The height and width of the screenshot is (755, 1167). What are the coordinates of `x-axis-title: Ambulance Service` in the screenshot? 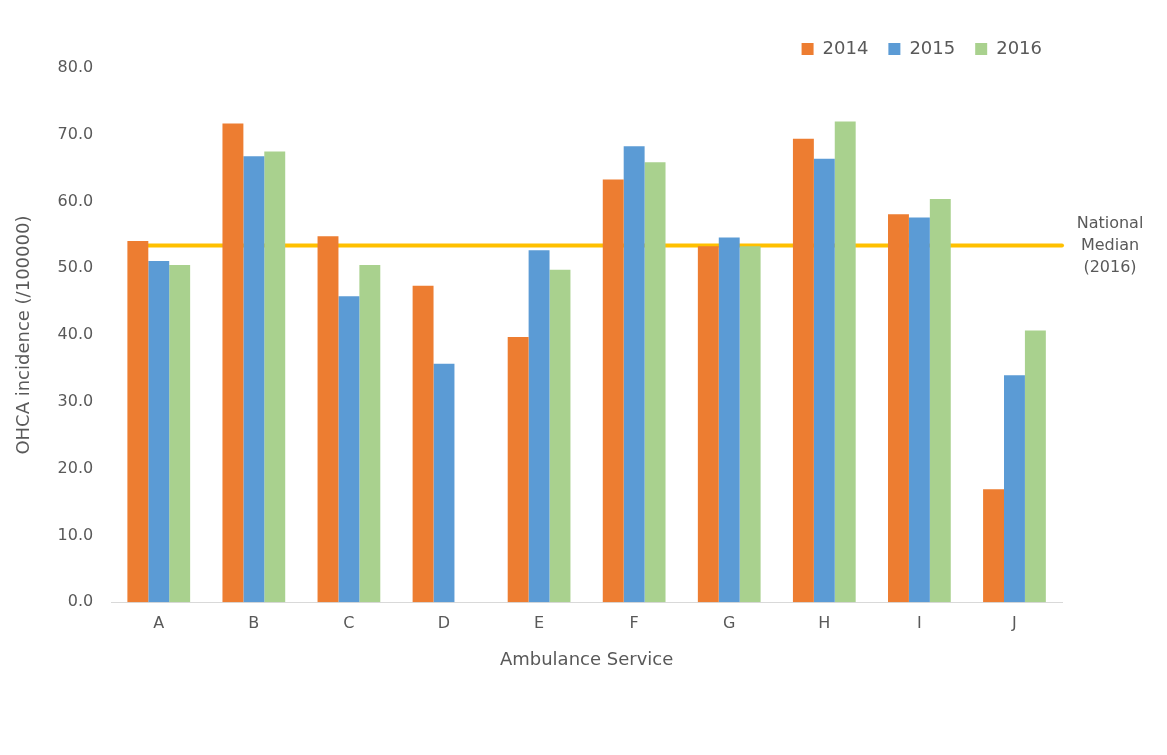 It's located at (586, 658).